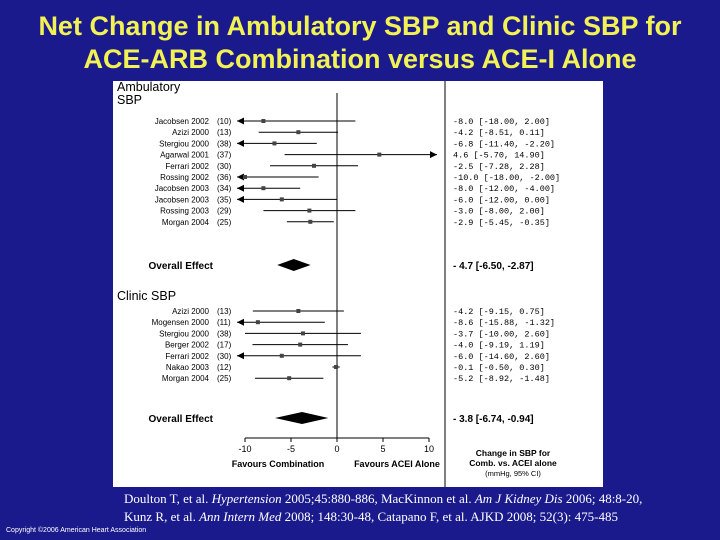 This screenshot has width=720, height=540. I want to click on x-tick-label: 10, so click(429, 449).